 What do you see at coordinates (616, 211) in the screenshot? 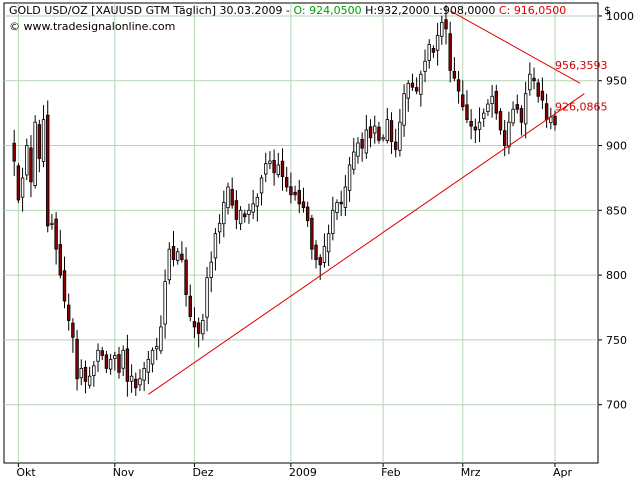
I see `y-axis: 700 750 800 850 900 950 1000` at bounding box center [616, 211].